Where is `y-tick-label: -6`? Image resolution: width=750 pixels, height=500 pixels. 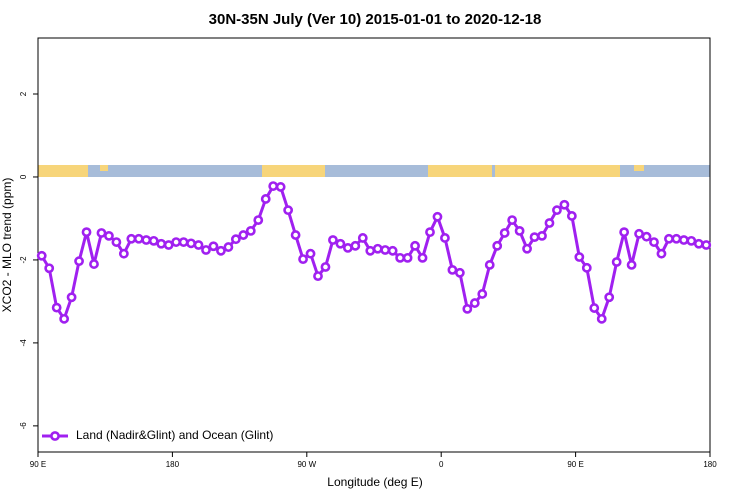 y-tick-label: -6 is located at coordinates (23, 426).